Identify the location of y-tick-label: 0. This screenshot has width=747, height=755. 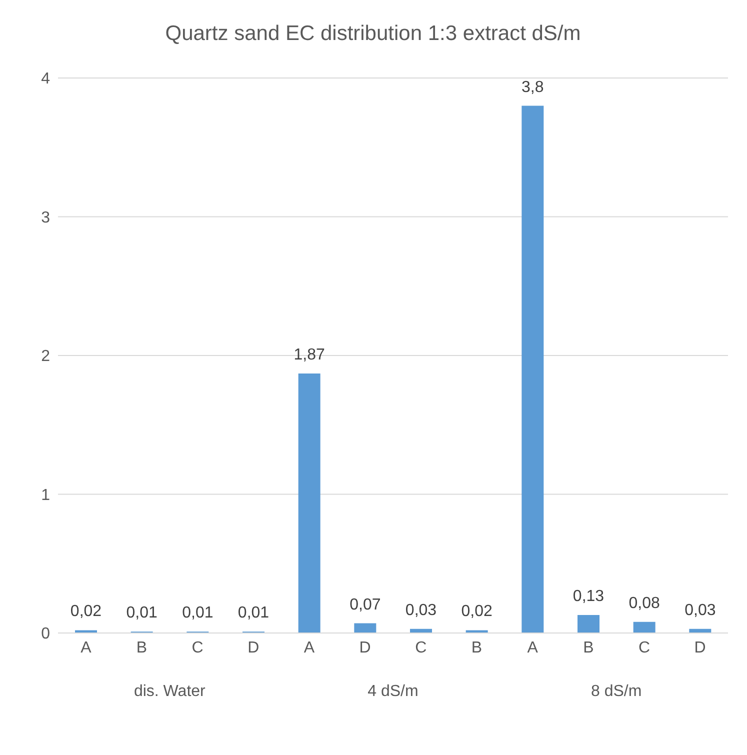
(45, 634).